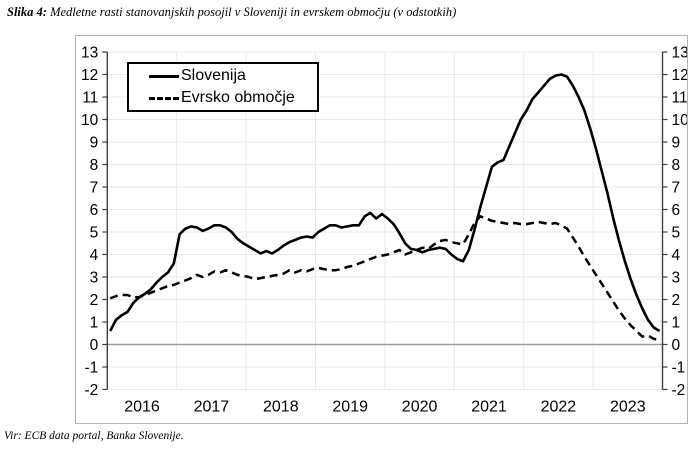 Image resolution: width=698 pixels, height=450 pixels. What do you see at coordinates (680, 98) in the screenshot?
I see `y-tick-label-right: 11` at bounding box center [680, 98].